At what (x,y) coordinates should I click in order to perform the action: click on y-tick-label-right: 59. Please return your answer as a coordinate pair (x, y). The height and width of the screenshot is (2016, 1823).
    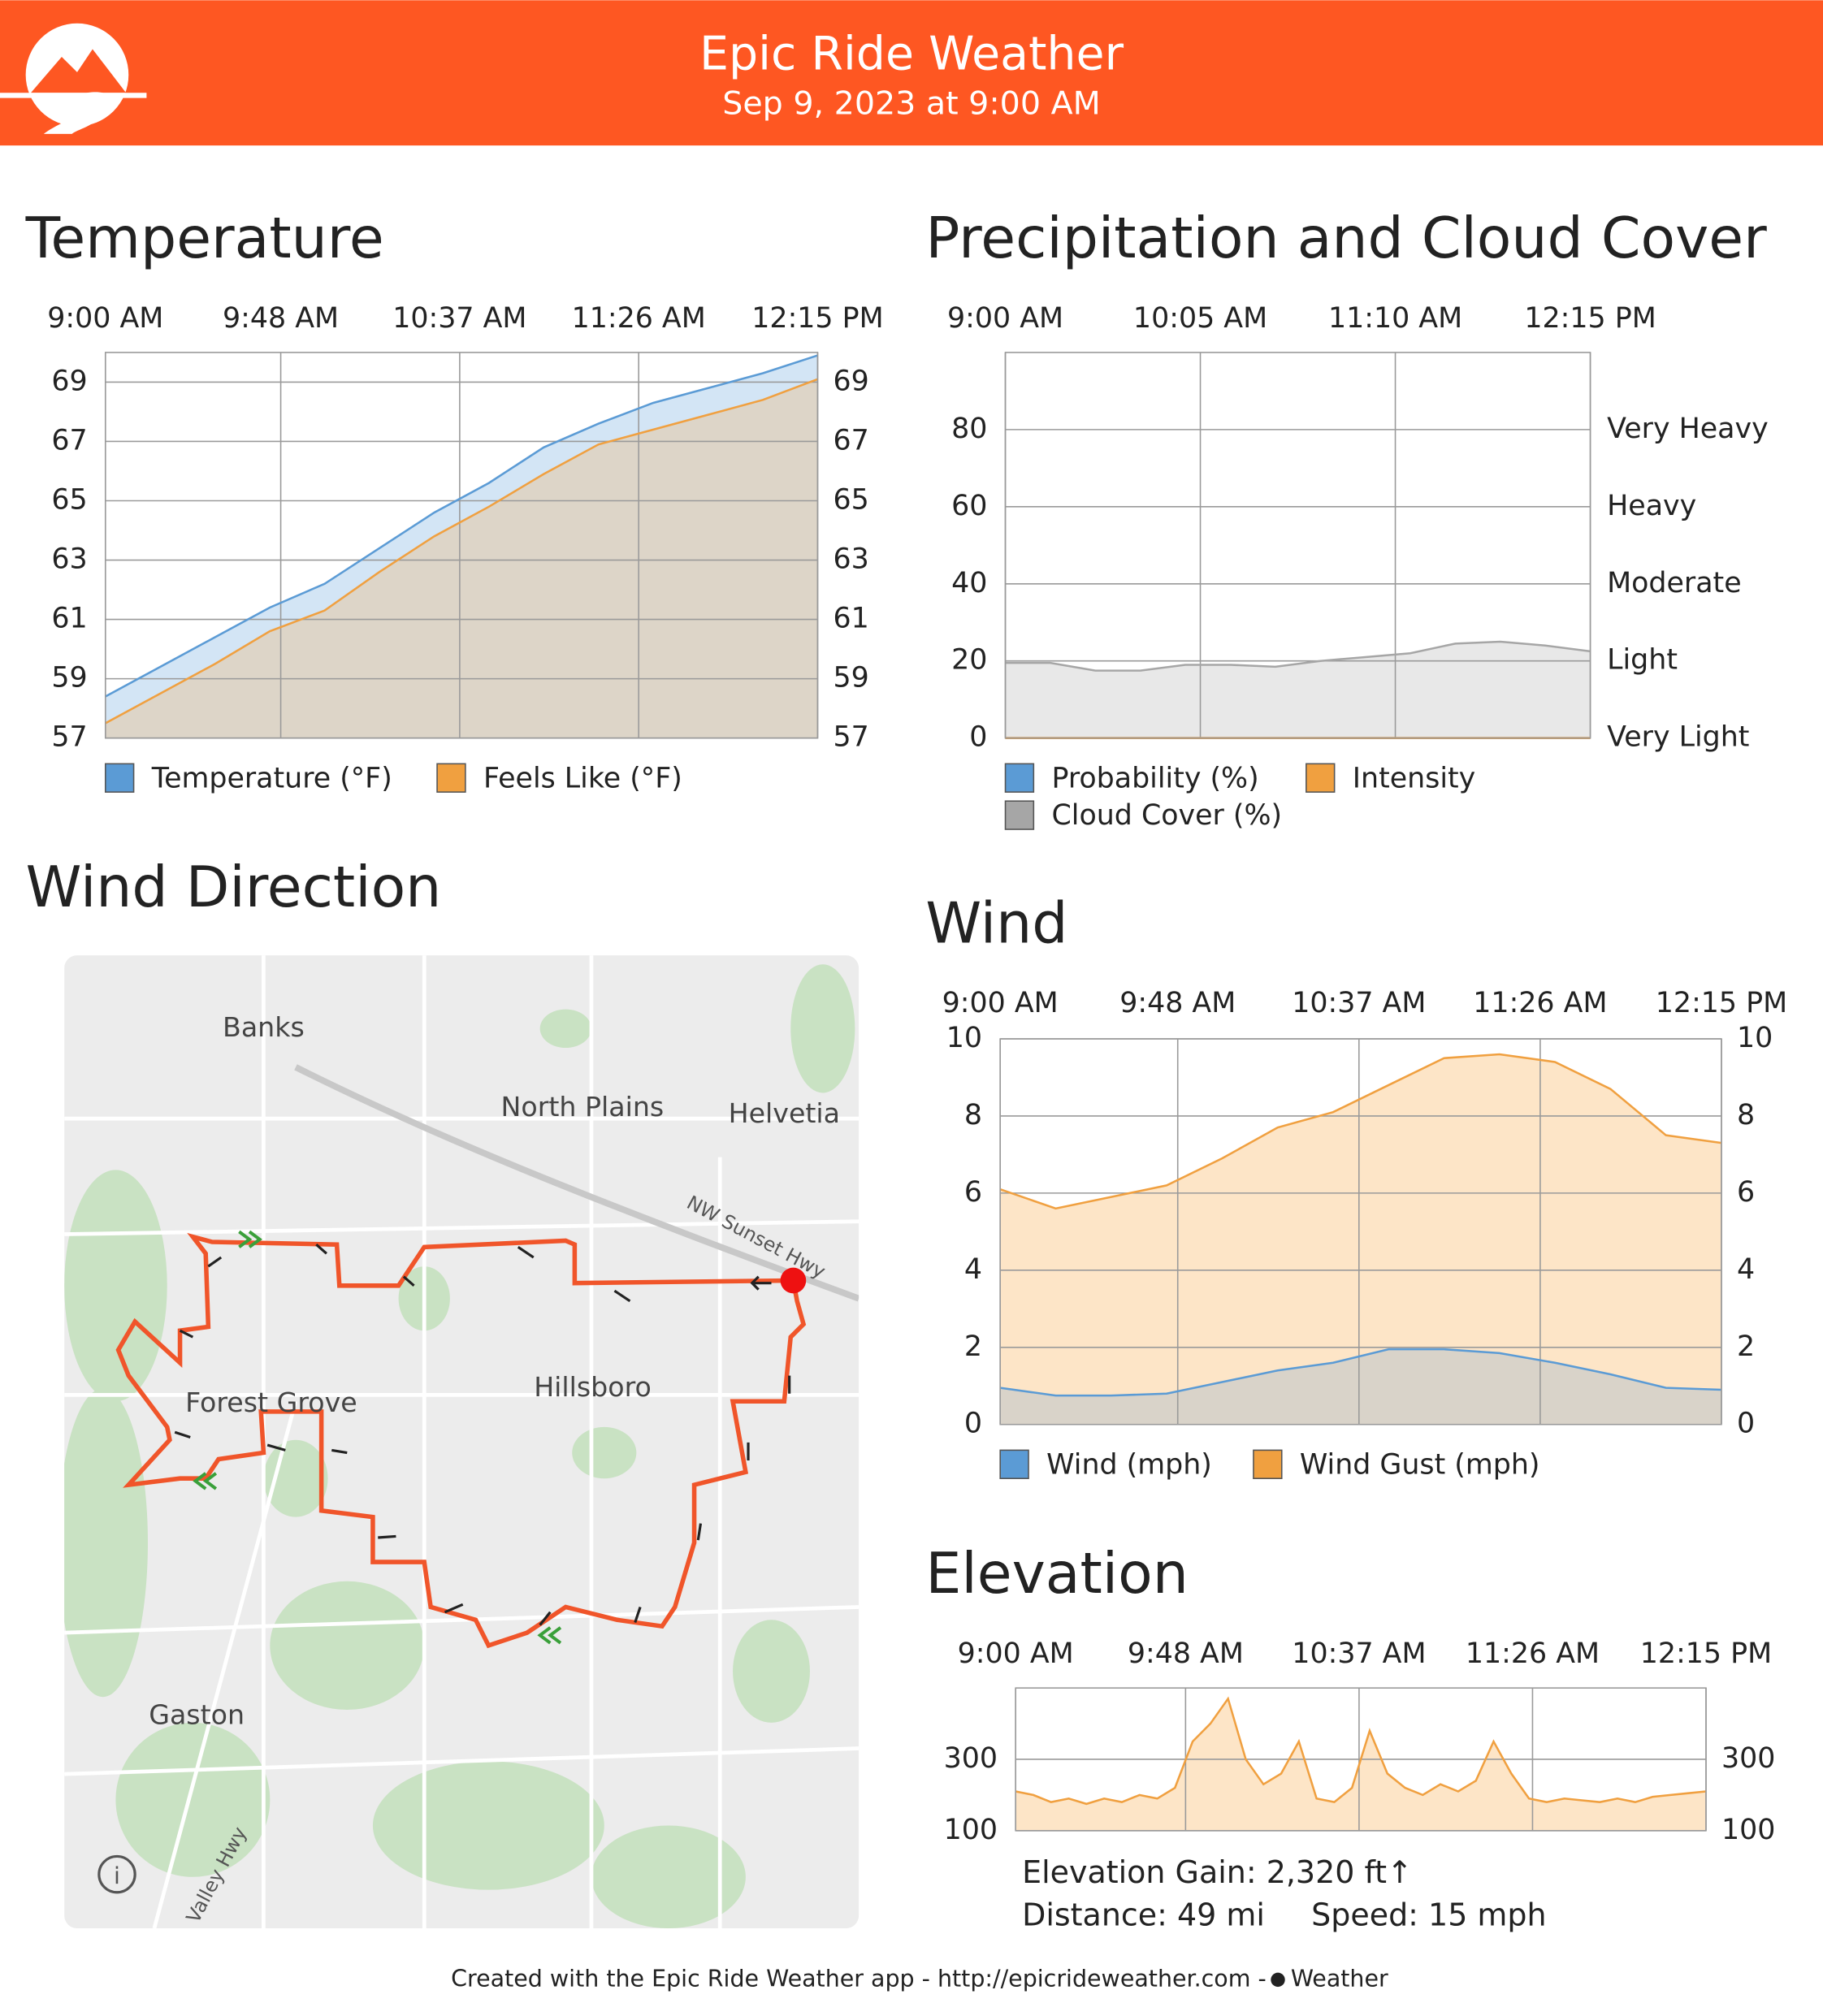
    Looking at the image, I should click on (850, 678).